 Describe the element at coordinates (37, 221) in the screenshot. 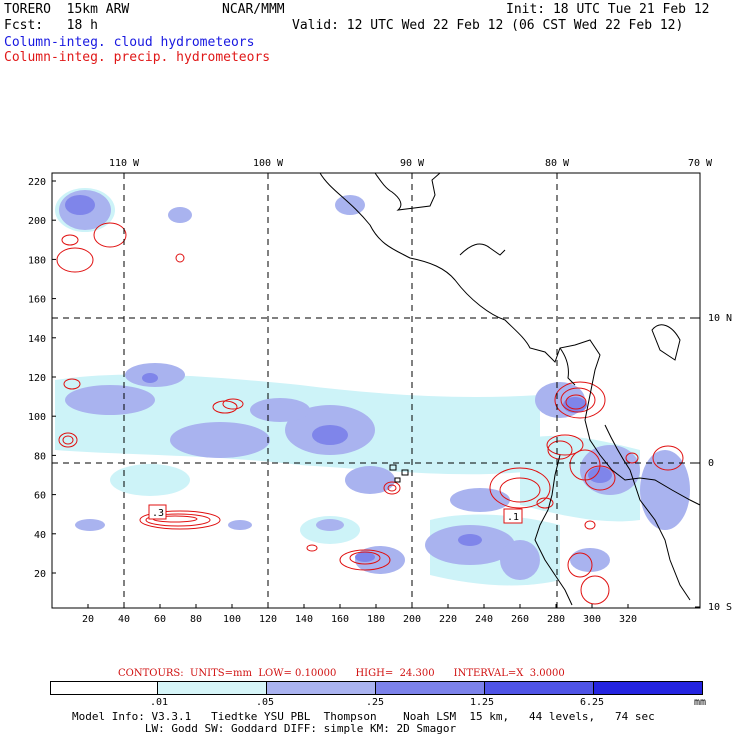

I see `y-tick-label: 200` at that location.